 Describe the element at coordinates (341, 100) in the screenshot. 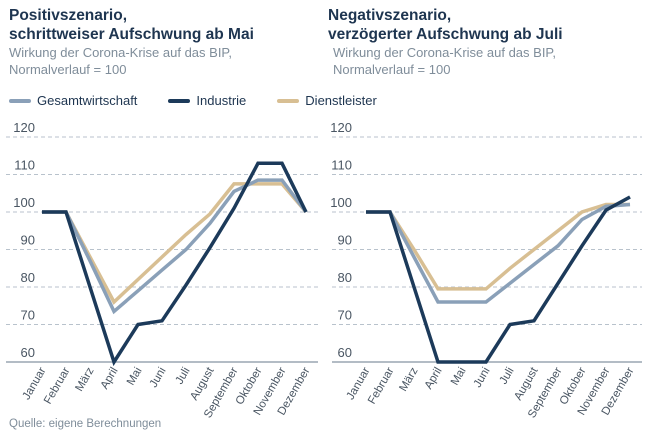

I see `legend-label: Dienstleister` at that location.